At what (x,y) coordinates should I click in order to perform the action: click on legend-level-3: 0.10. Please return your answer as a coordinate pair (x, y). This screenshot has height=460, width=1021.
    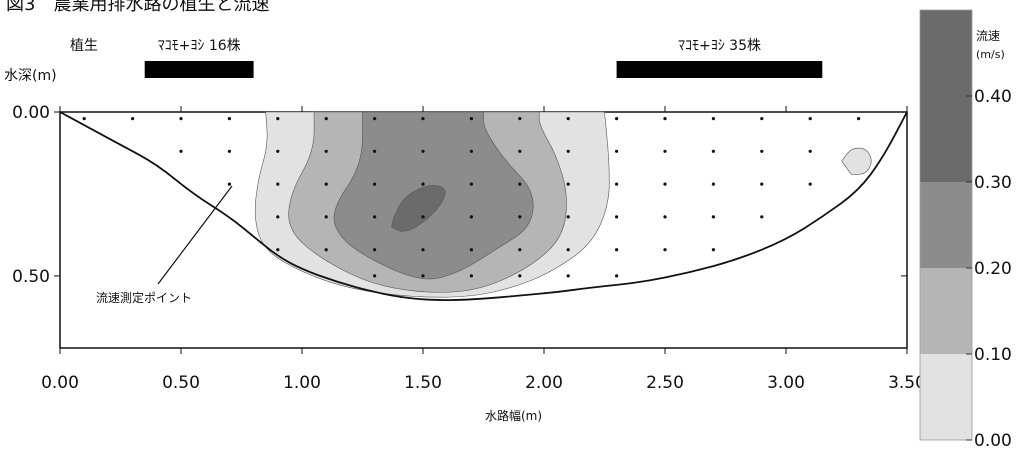
    Looking at the image, I should click on (993, 355).